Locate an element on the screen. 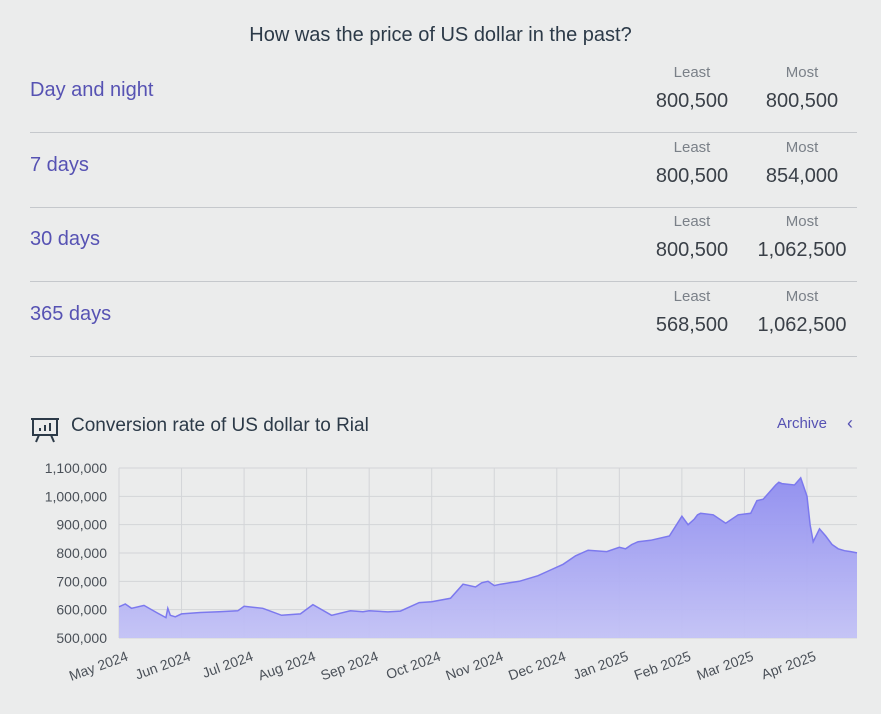  x-tick-label: Sep 2024 is located at coordinates (349, 666).